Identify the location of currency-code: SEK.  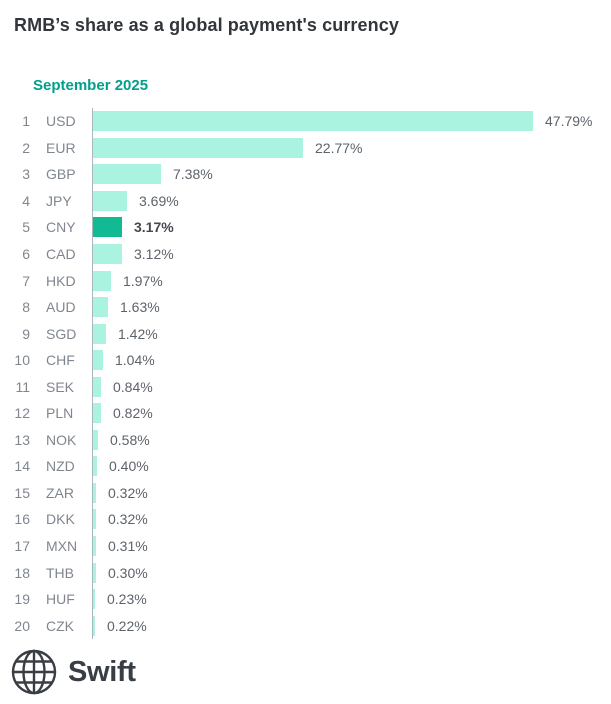
(60, 386).